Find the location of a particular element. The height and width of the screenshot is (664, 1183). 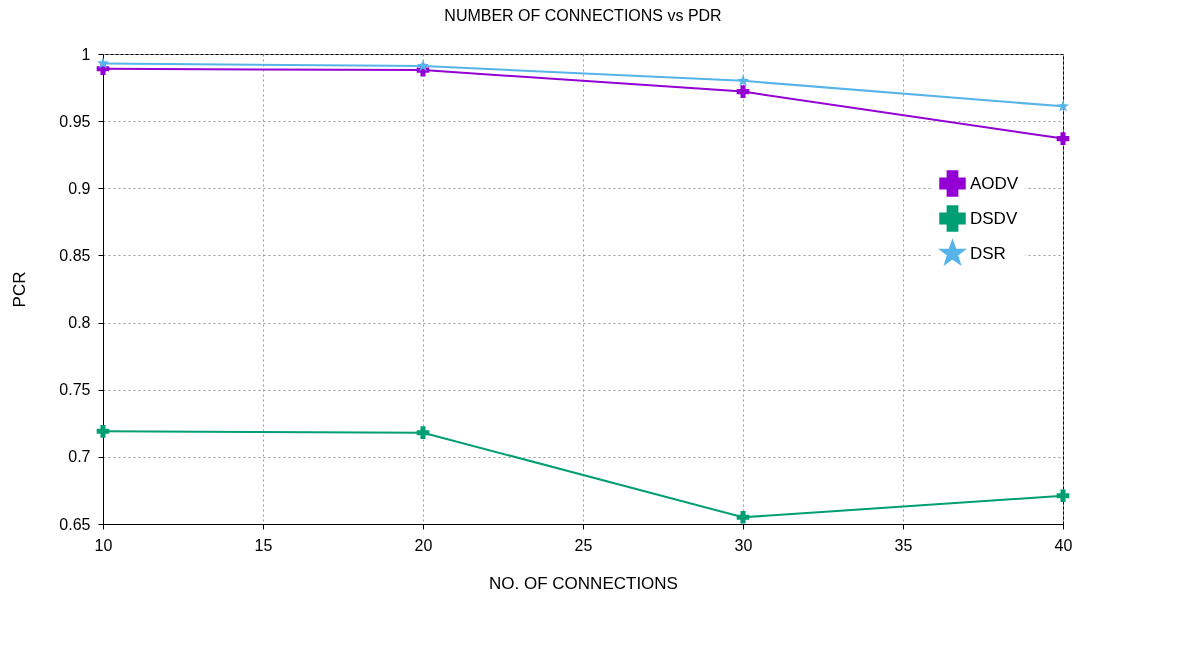

x-tick-label: 35 is located at coordinates (903, 545).